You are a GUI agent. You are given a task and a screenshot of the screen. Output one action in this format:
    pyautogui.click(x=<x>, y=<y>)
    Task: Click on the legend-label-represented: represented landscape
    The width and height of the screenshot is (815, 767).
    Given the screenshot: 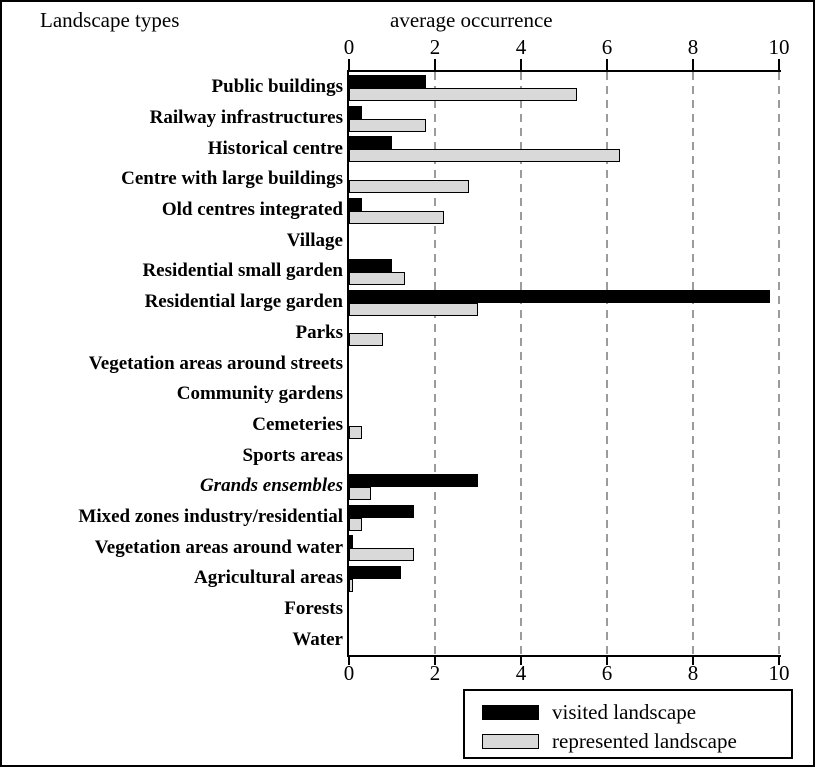 What is the action you would take?
    pyautogui.click(x=644, y=741)
    